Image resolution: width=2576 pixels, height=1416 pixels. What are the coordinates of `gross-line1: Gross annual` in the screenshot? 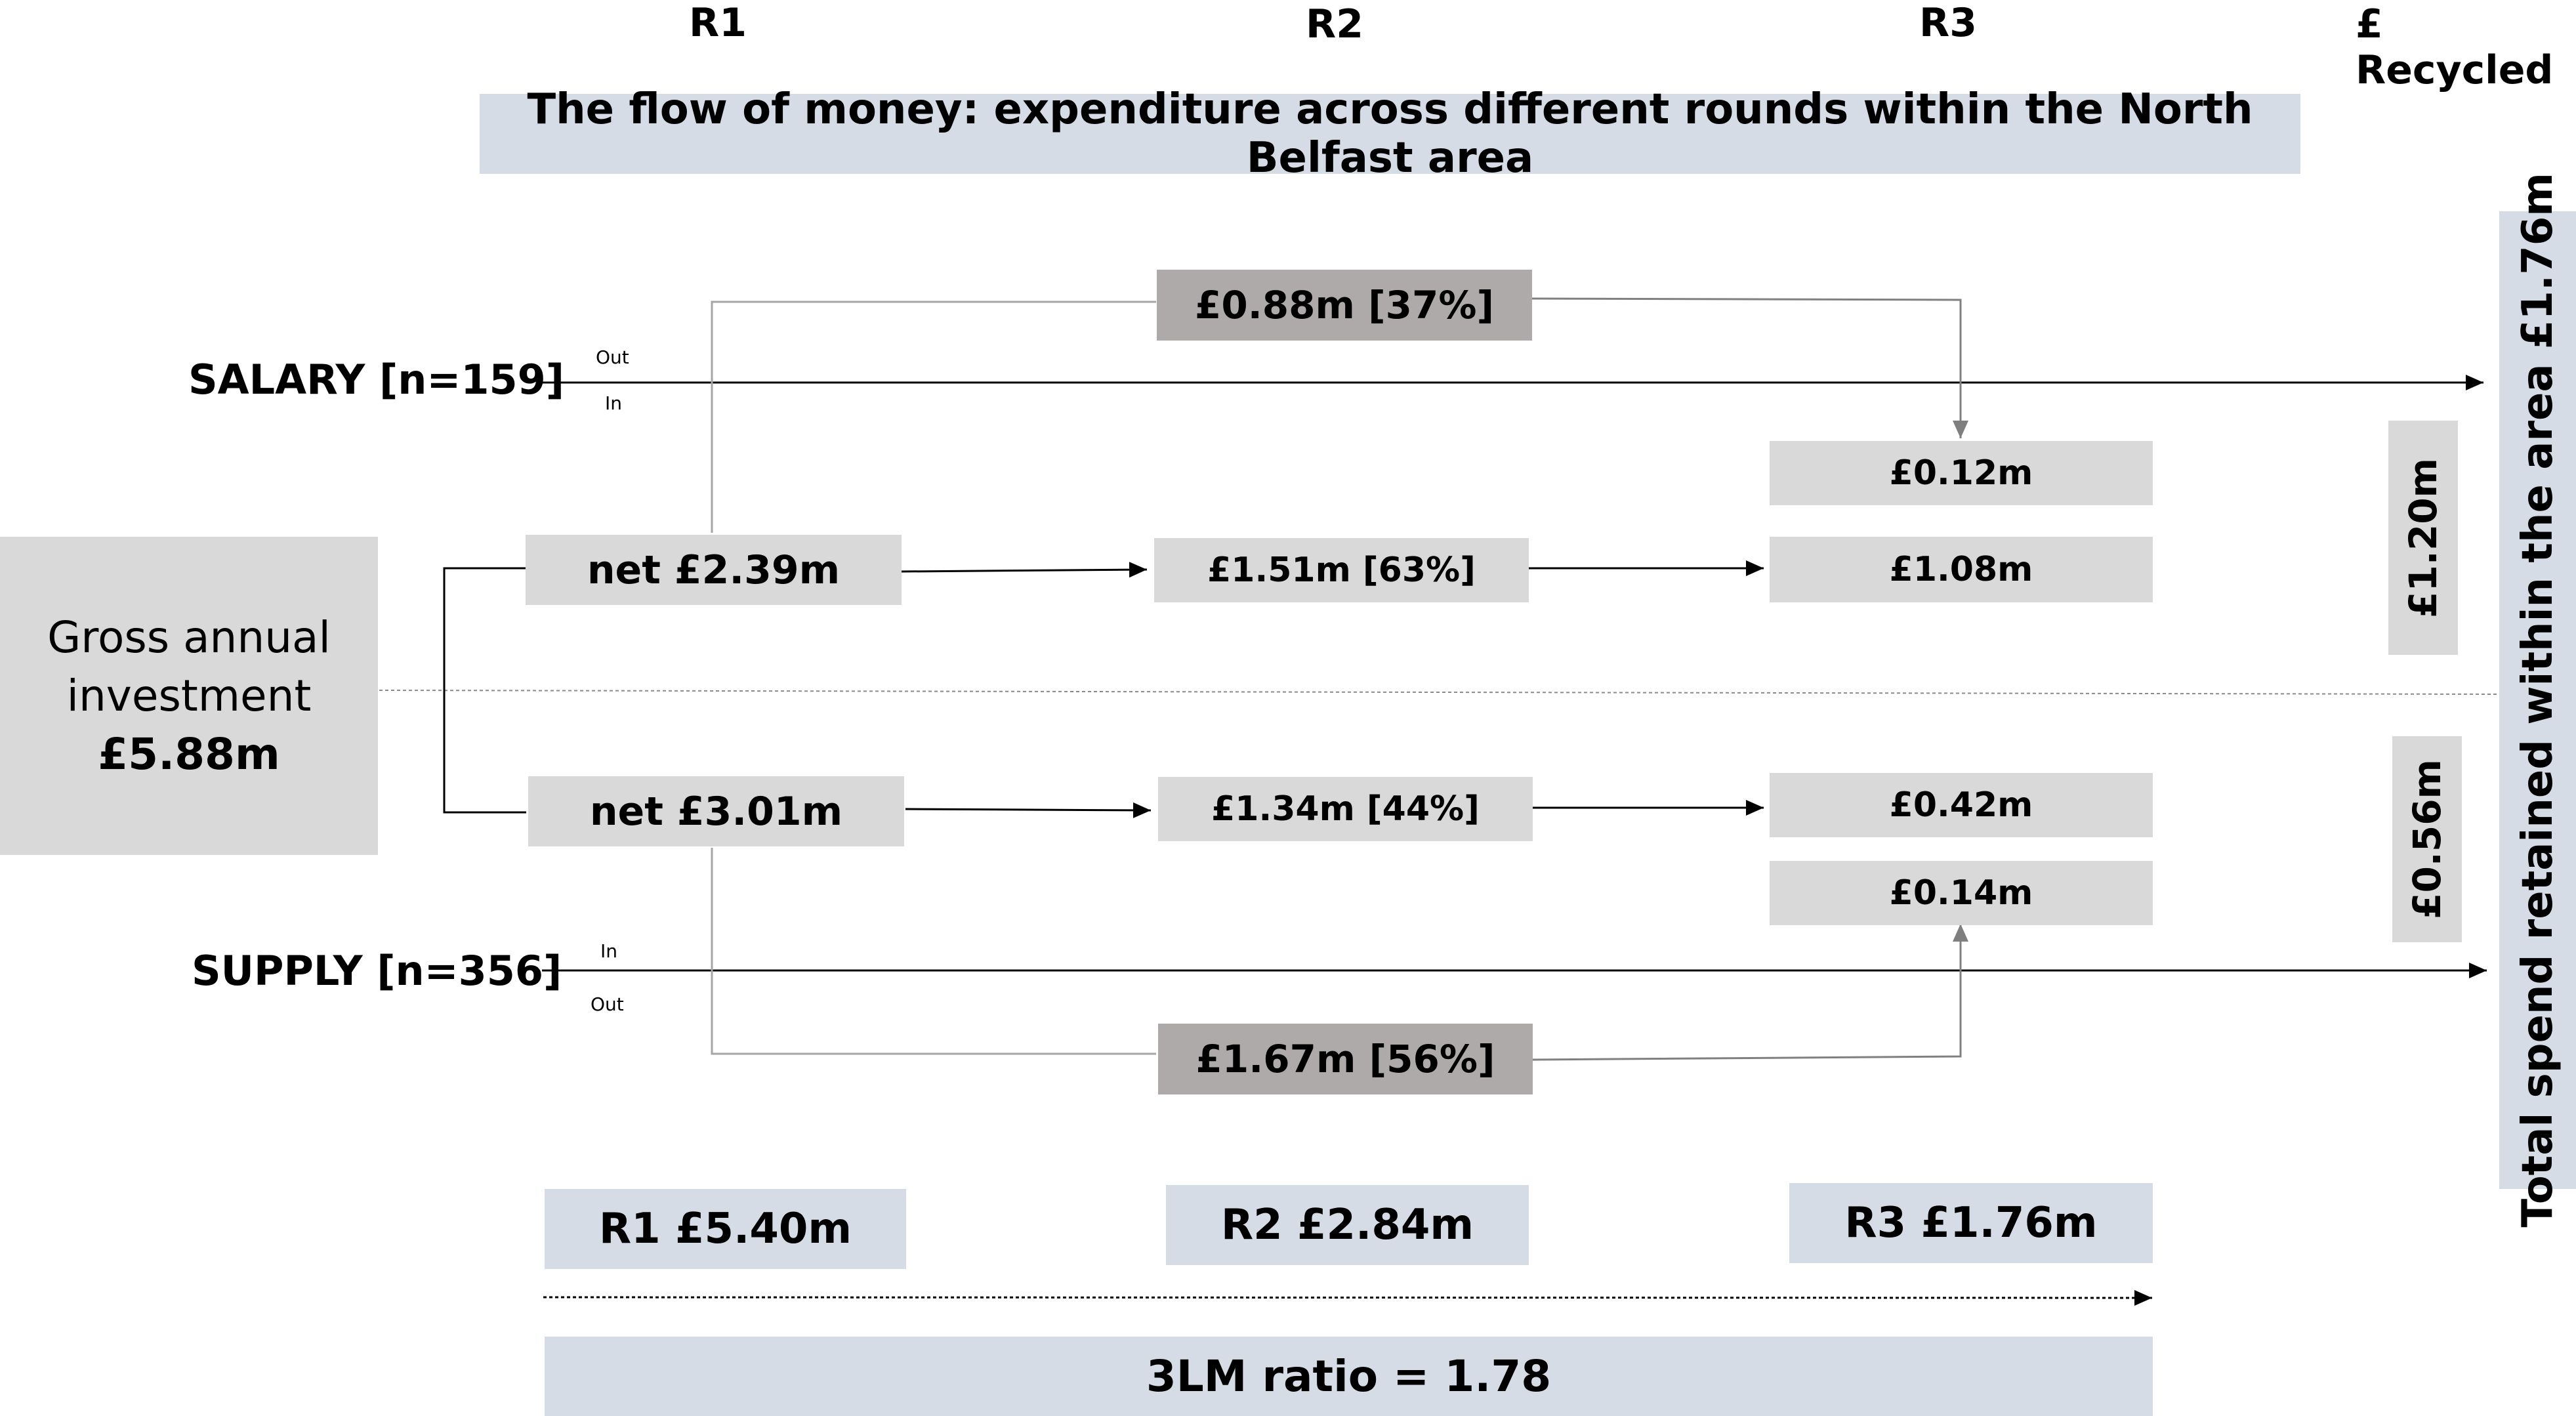 It's located at (189, 637).